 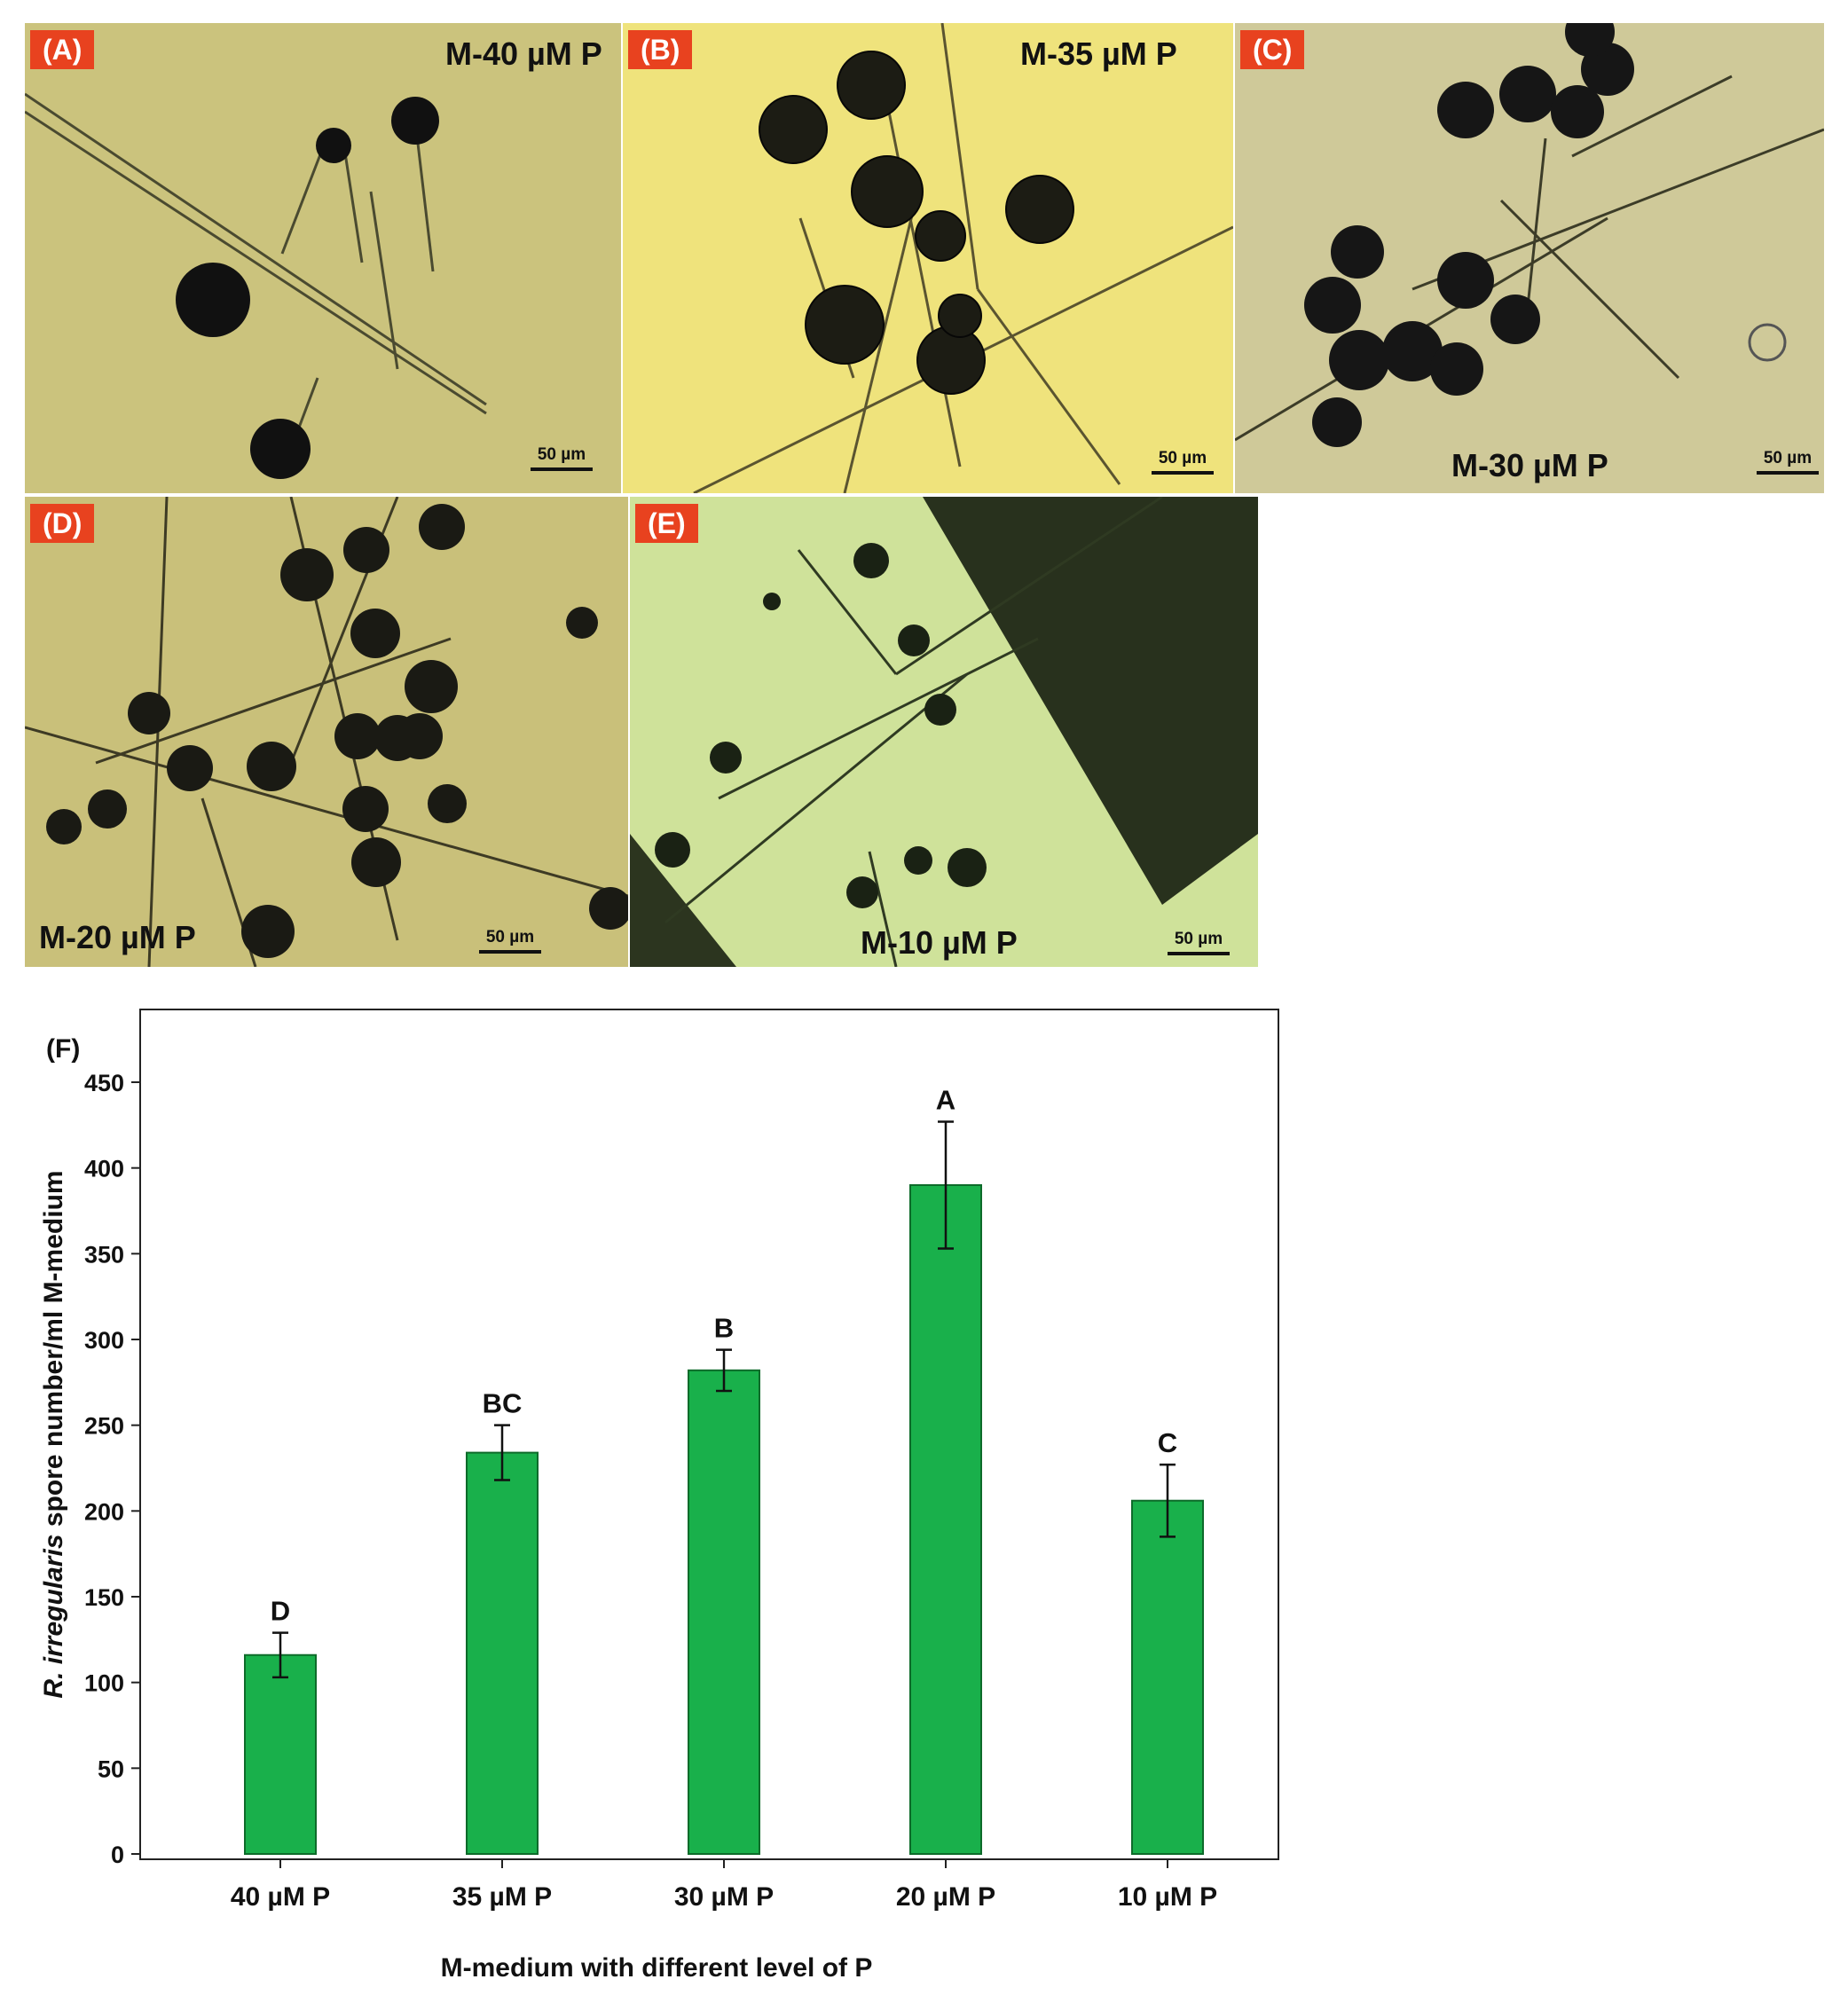 What do you see at coordinates (104, 1426) in the screenshot?
I see `y-tick-label: 250` at bounding box center [104, 1426].